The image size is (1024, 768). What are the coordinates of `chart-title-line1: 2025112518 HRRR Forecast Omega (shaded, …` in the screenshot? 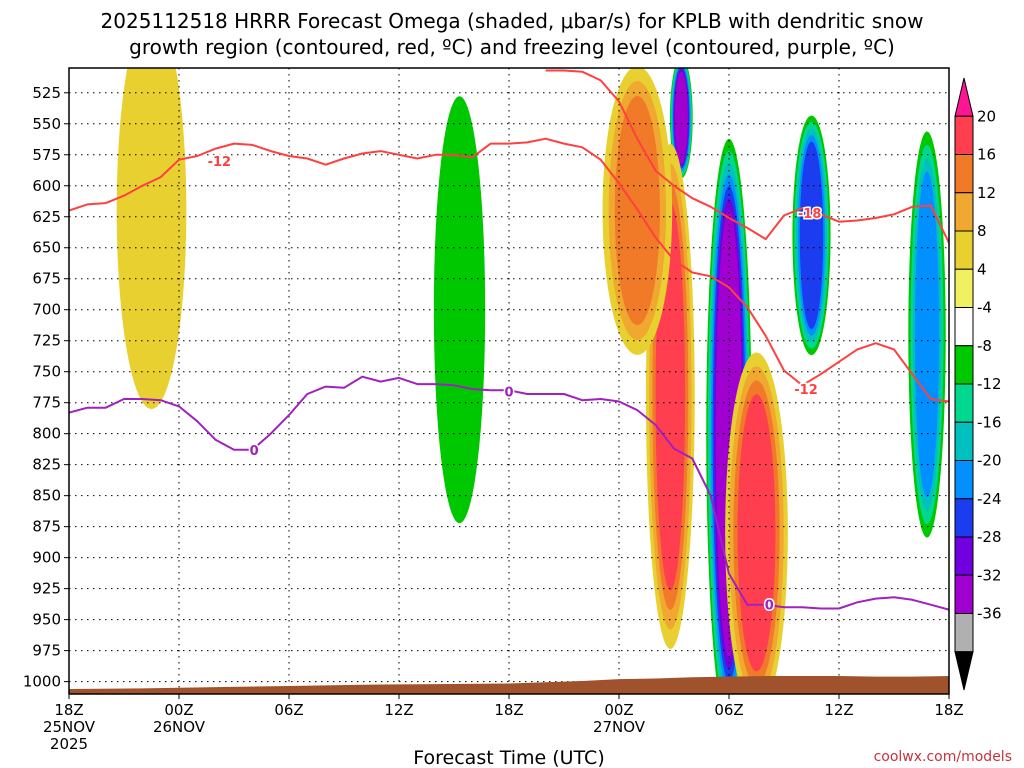 It's located at (512, 21).